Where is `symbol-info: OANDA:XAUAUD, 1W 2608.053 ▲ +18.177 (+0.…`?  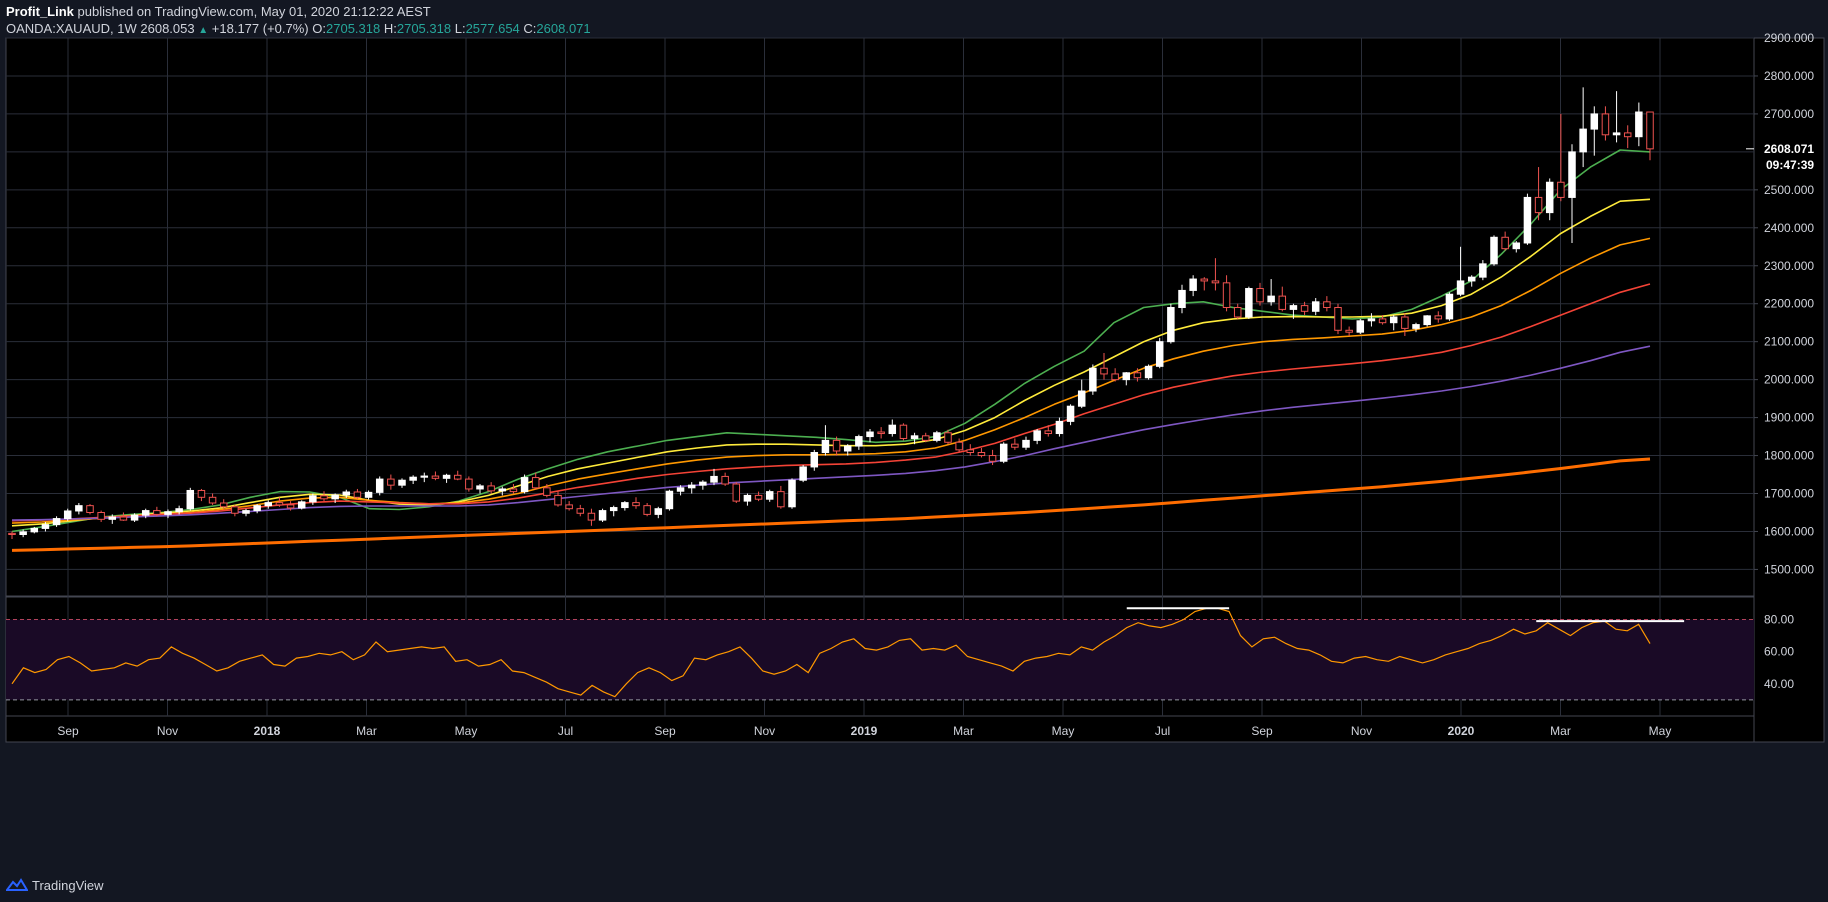 symbol-info: OANDA:XAUAUD, 1W 2608.053 ▲ +18.177 (+0.… is located at coordinates (298, 28).